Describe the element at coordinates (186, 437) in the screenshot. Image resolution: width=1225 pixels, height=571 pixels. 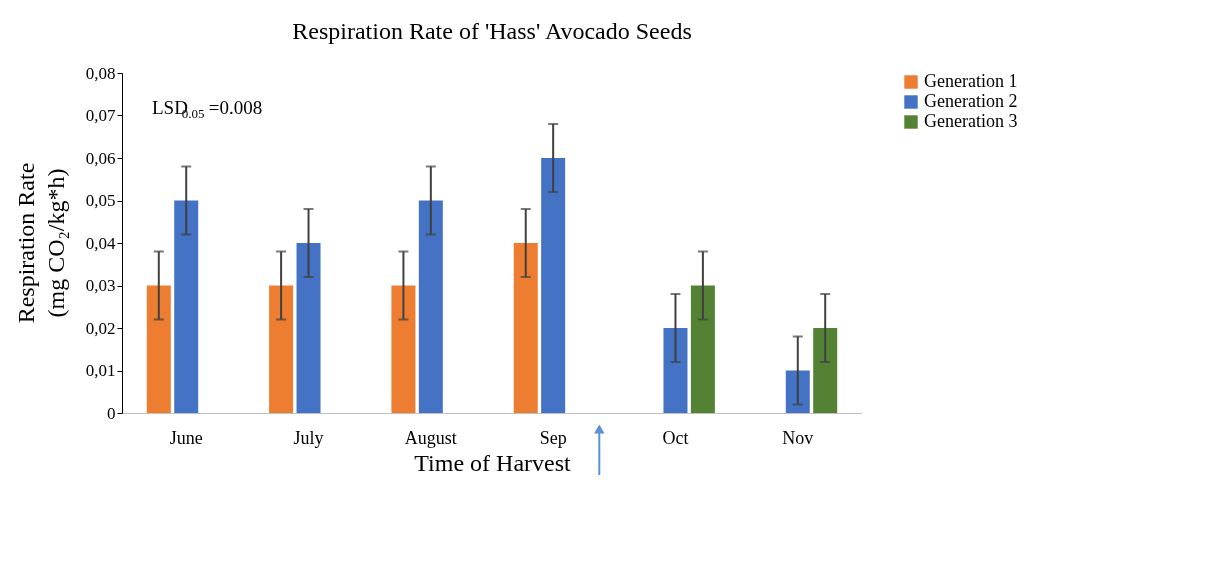
I see `x-tick-label: June` at that location.